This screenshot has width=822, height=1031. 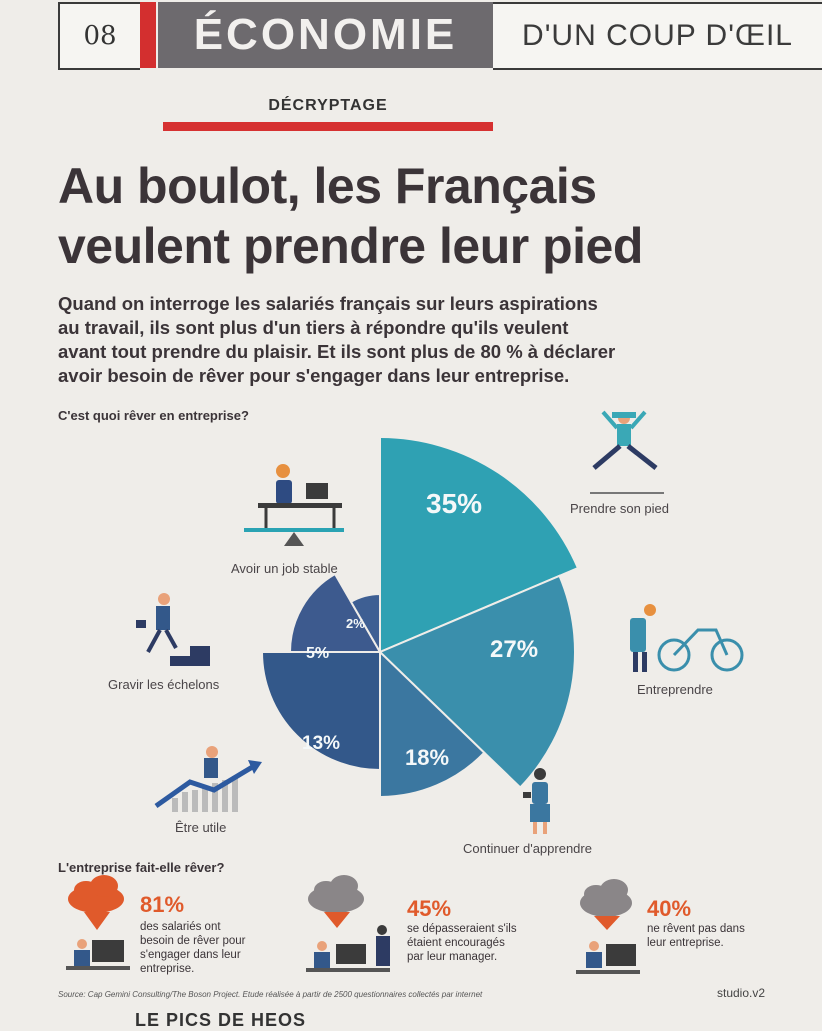 I want to click on dream-section-title: L'entreprise fait-elle rêver?, so click(x=141, y=867).